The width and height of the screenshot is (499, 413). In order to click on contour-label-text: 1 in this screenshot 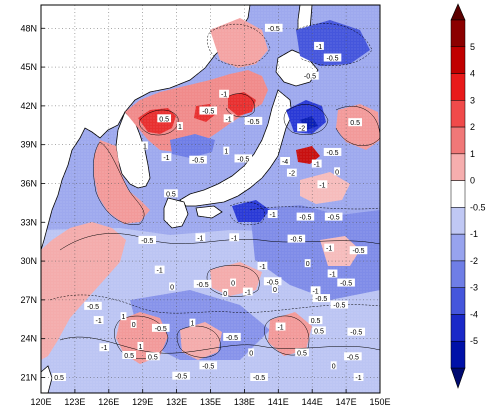, I will do `click(124, 317)`.